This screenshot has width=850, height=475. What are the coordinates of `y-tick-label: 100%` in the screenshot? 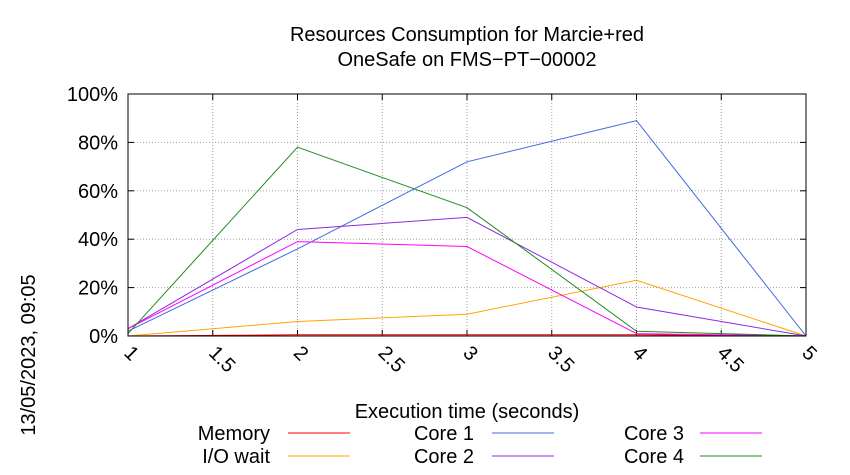 It's located at (92, 95).